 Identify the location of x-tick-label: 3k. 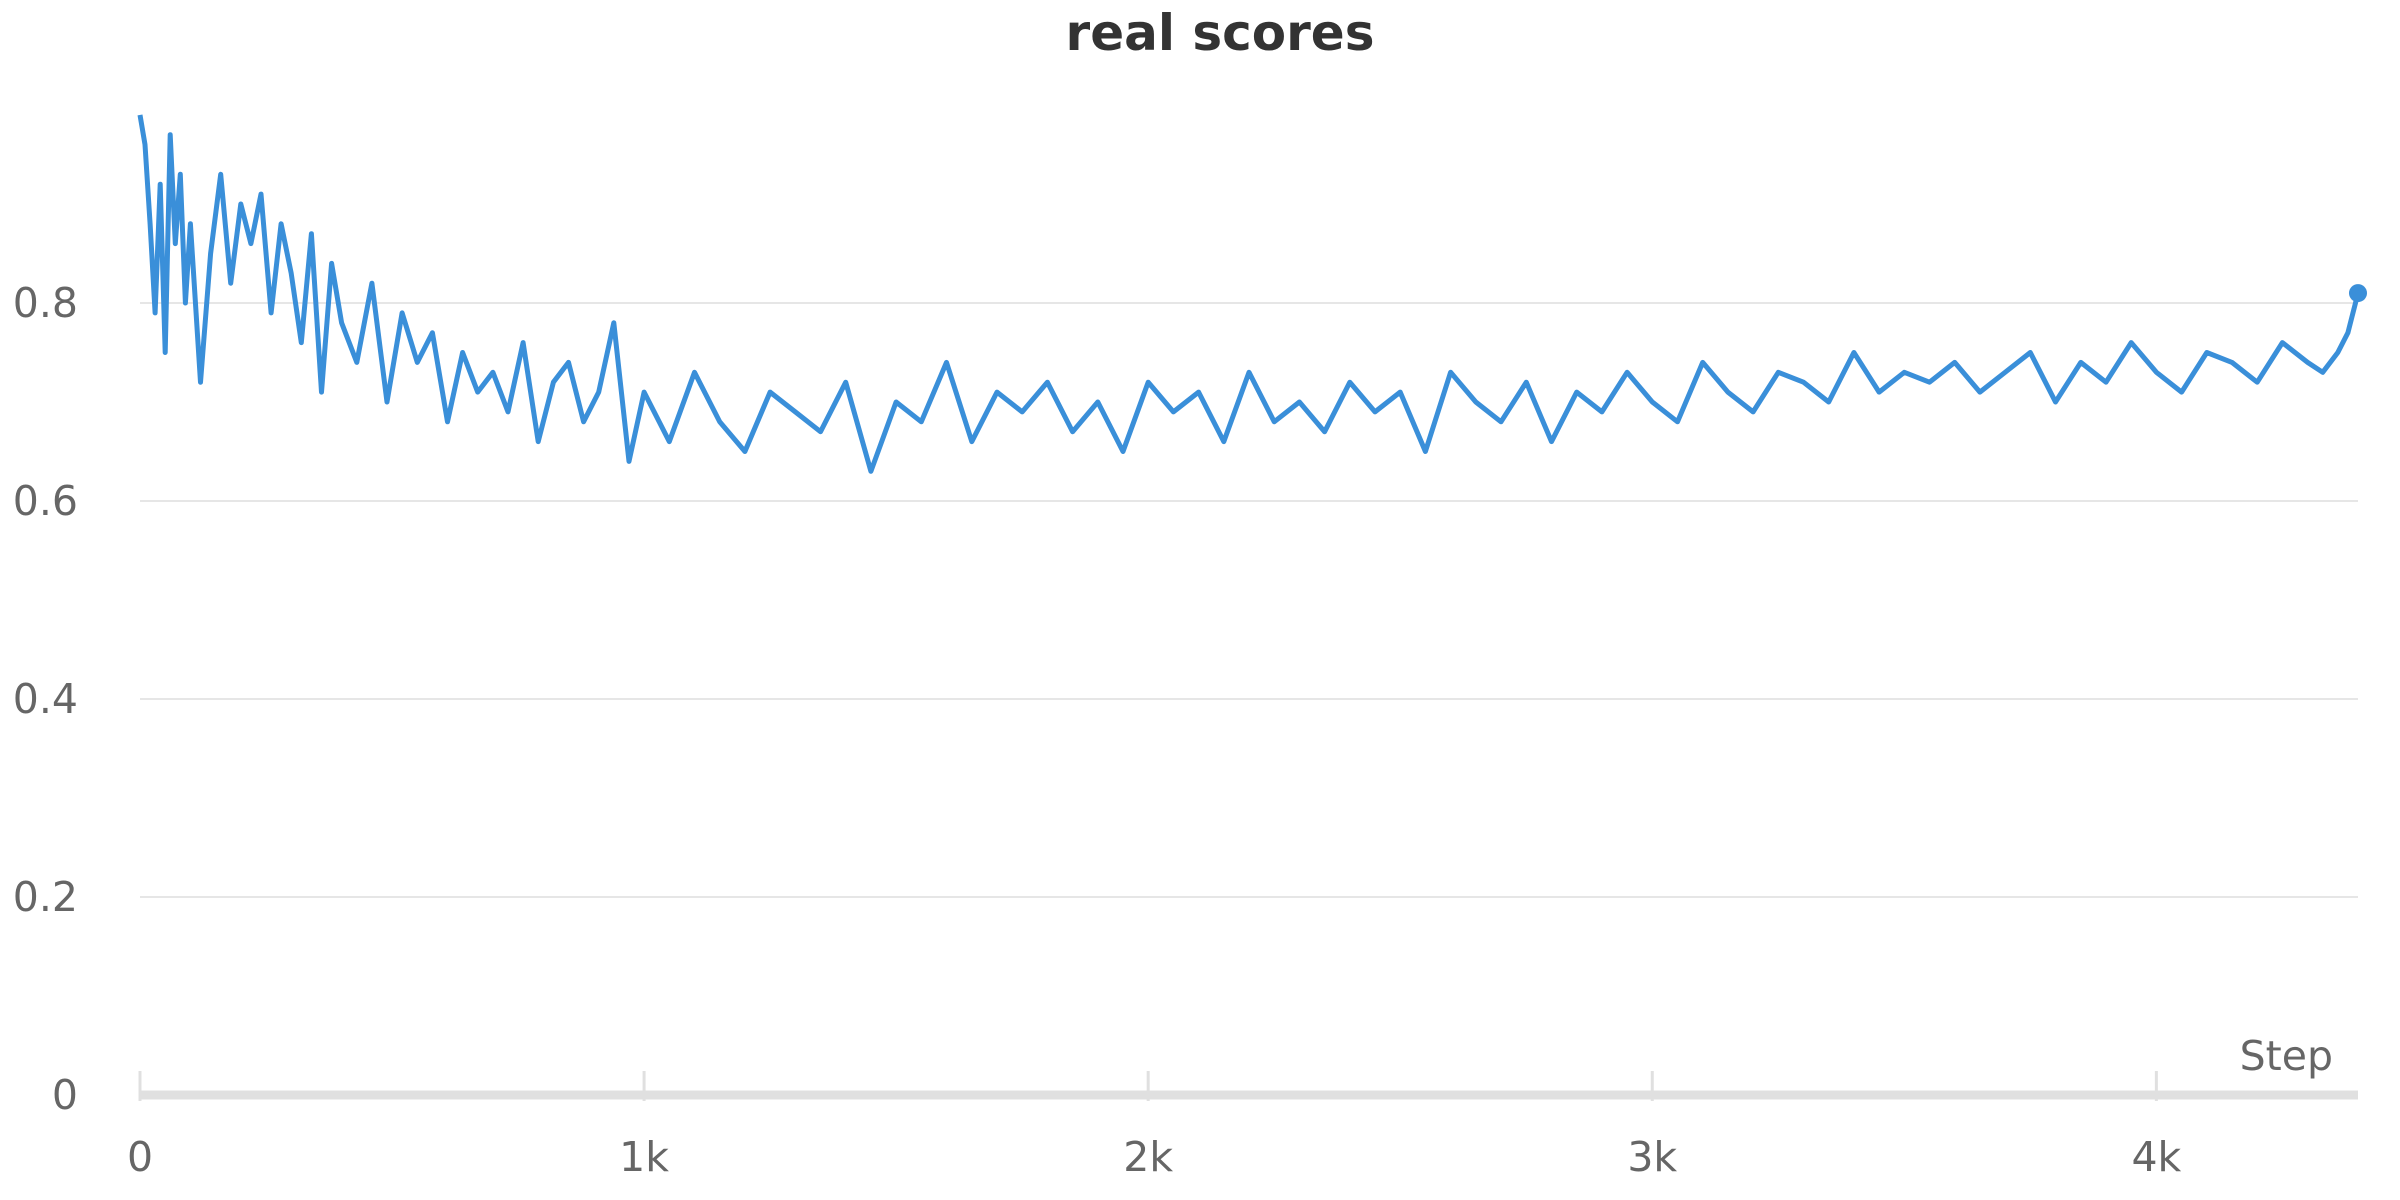
(1652, 1157).